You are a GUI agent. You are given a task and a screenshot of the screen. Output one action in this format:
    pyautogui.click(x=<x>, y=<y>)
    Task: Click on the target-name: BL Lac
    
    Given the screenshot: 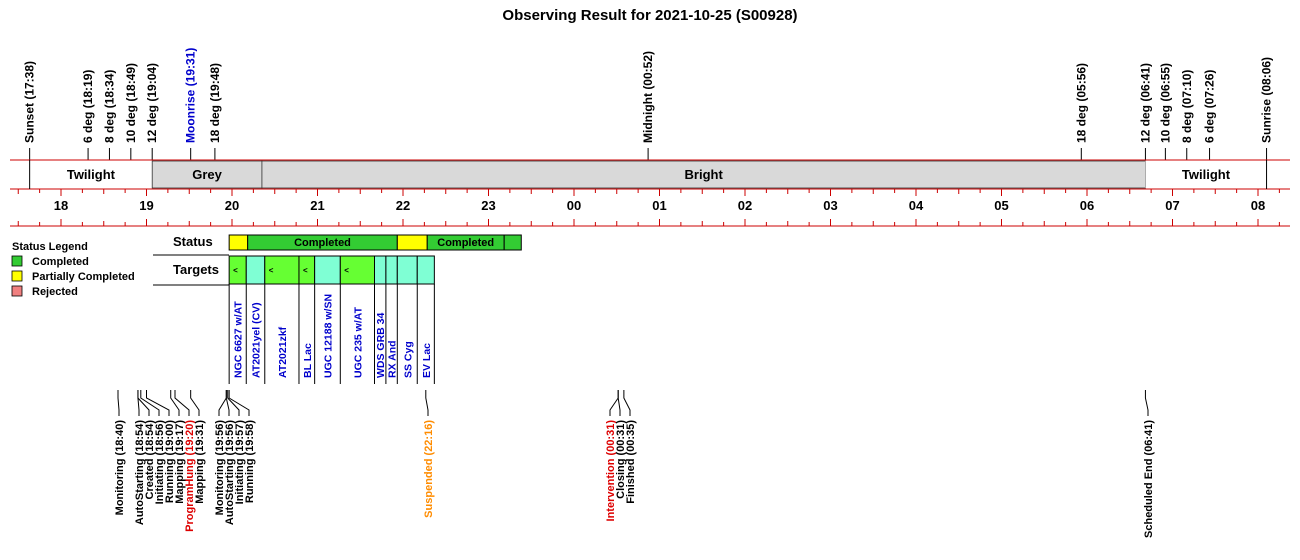 What is the action you would take?
    pyautogui.click(x=308, y=360)
    